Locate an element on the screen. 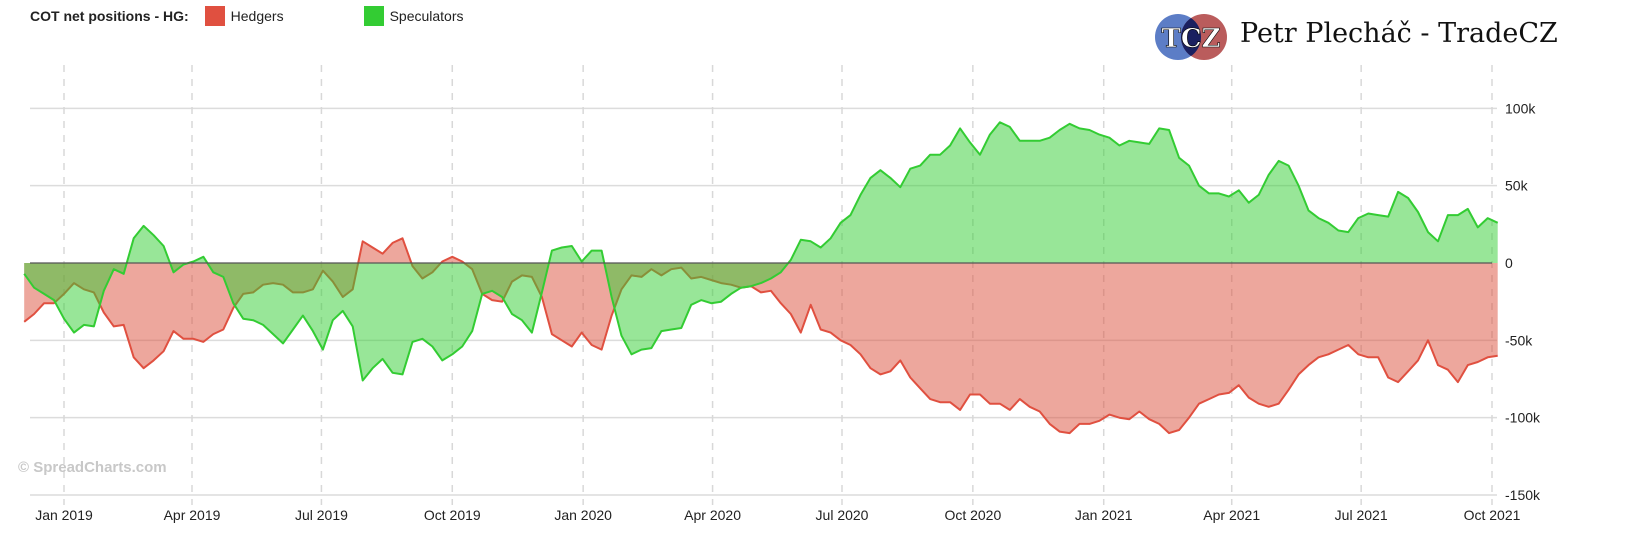  legend-label-hedgers: Hedgers is located at coordinates (257, 16).